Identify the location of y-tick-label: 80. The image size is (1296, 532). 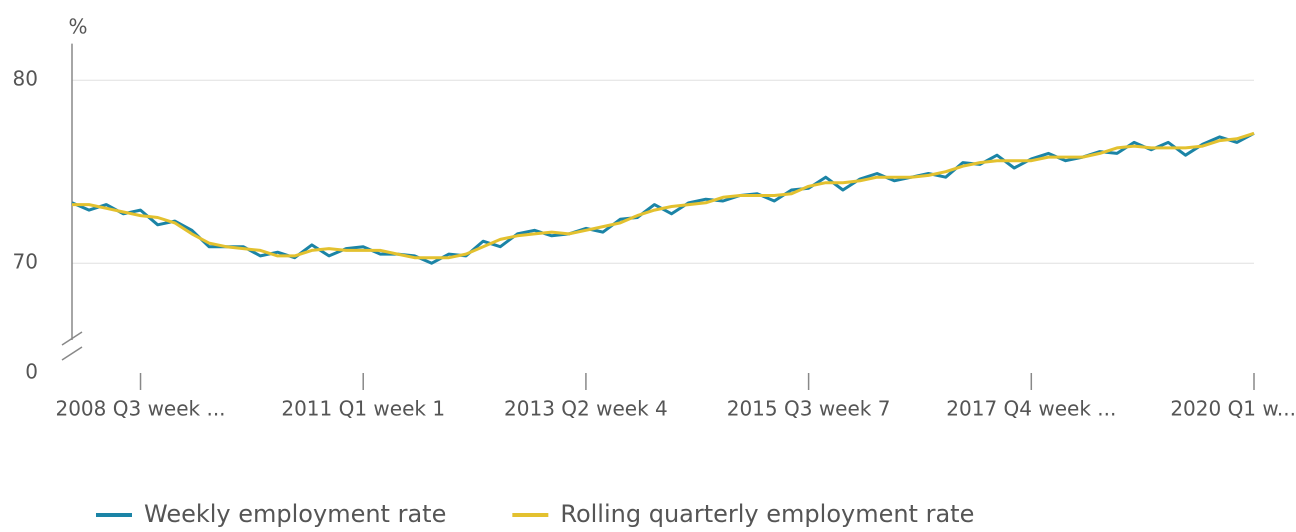
(25, 79).